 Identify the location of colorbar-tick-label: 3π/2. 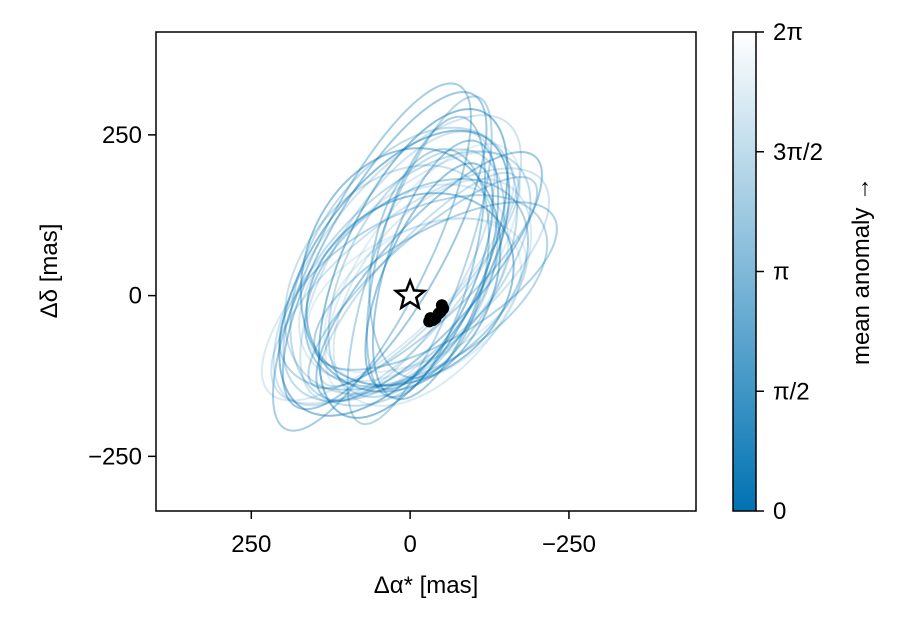
(798, 152).